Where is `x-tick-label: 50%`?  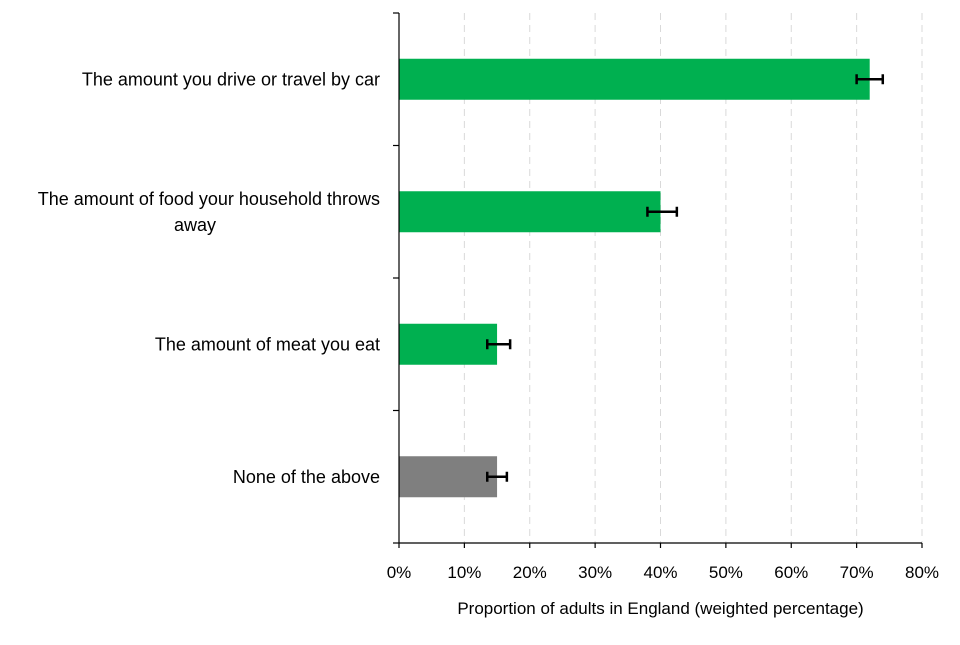
x-tick-label: 50% is located at coordinates (726, 572).